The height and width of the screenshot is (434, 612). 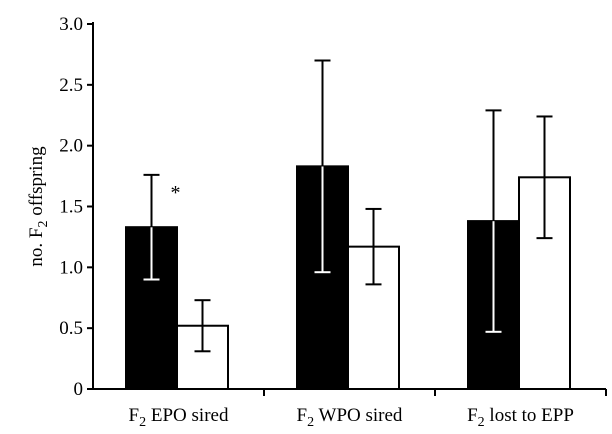 What do you see at coordinates (350, 417) in the screenshot?
I see `x-category-label: F2 WPO sired` at bounding box center [350, 417].